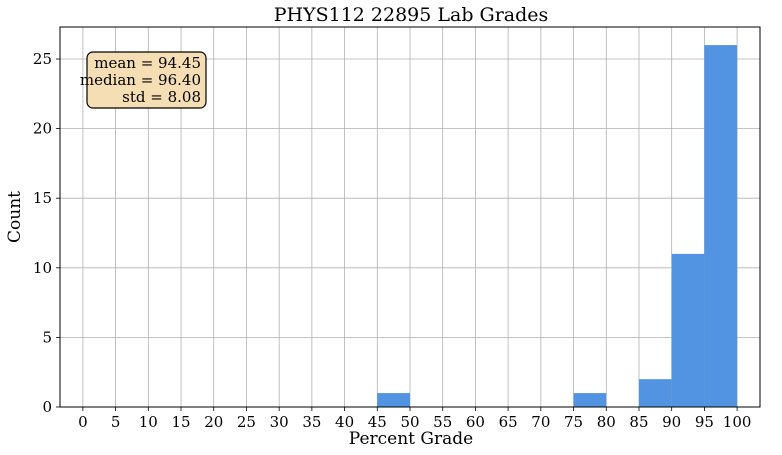  Describe the element at coordinates (42, 198) in the screenshot. I see `y-tick-label: 15` at that location.